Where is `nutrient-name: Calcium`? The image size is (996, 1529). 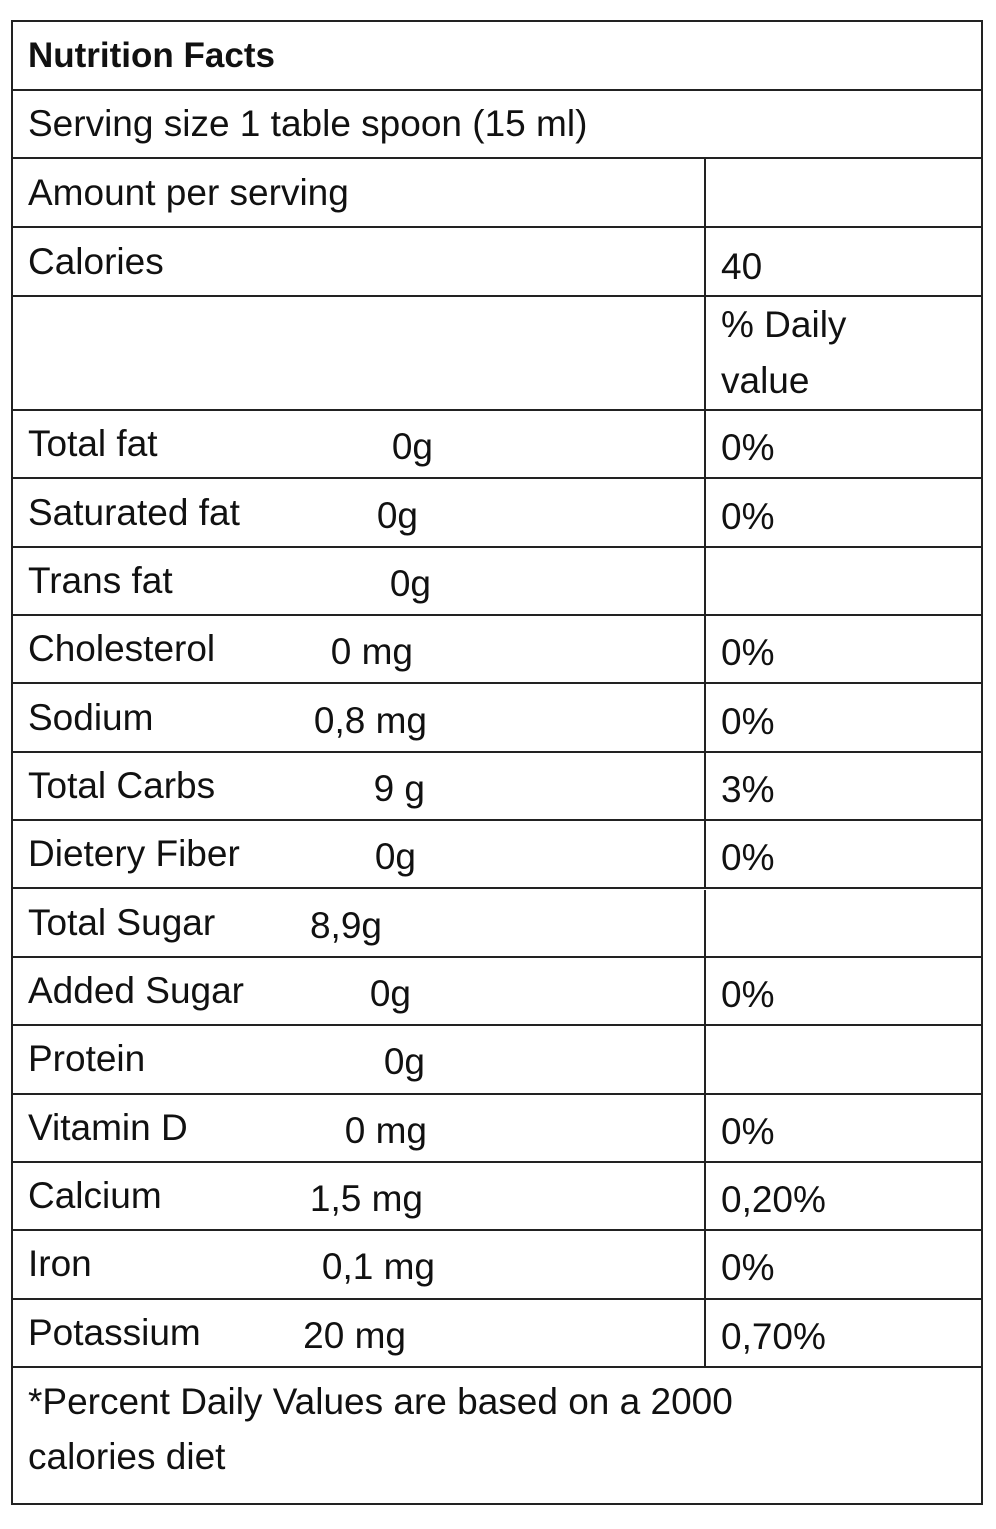
nutrient-name: Calcium is located at coordinates (95, 1196).